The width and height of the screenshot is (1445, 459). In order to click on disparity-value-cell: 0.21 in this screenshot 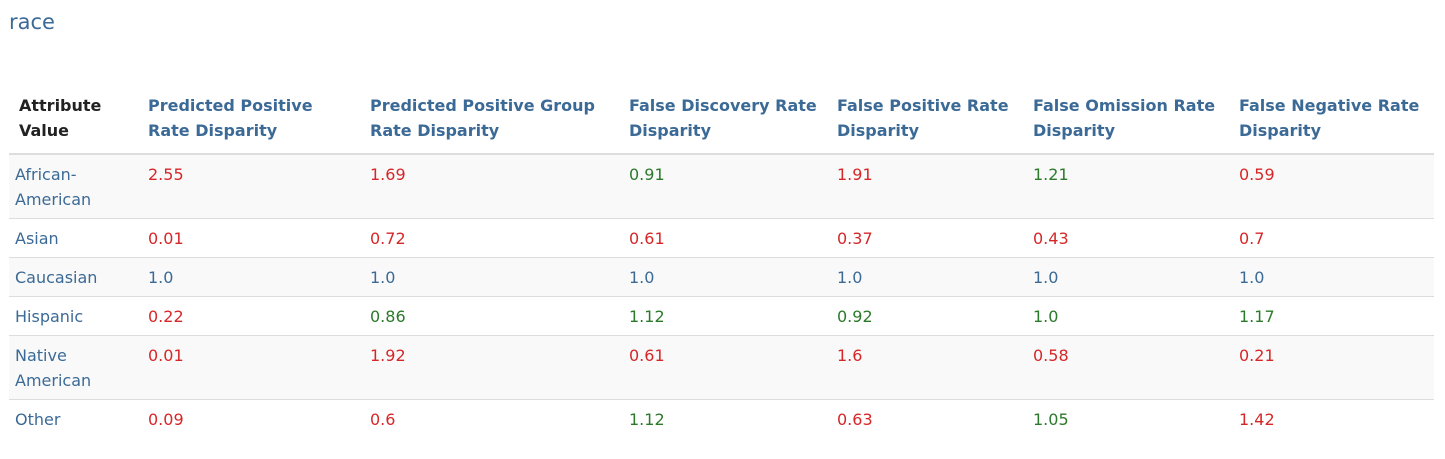, I will do `click(1333, 367)`.